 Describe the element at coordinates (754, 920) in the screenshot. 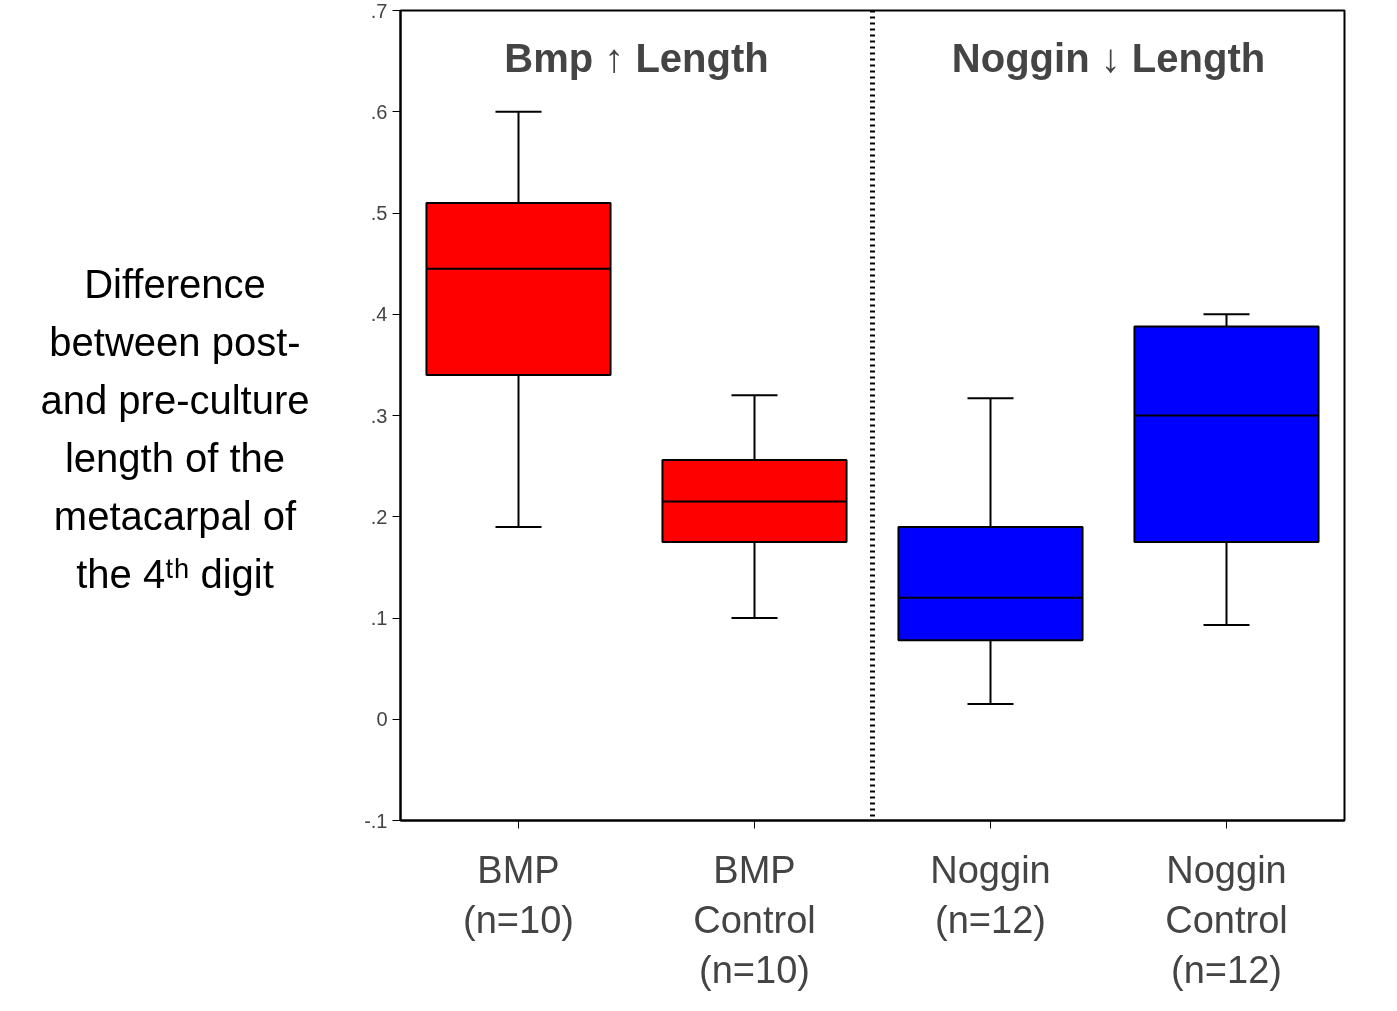

I see `x-tick-label: BMP Control (n=10)` at that location.